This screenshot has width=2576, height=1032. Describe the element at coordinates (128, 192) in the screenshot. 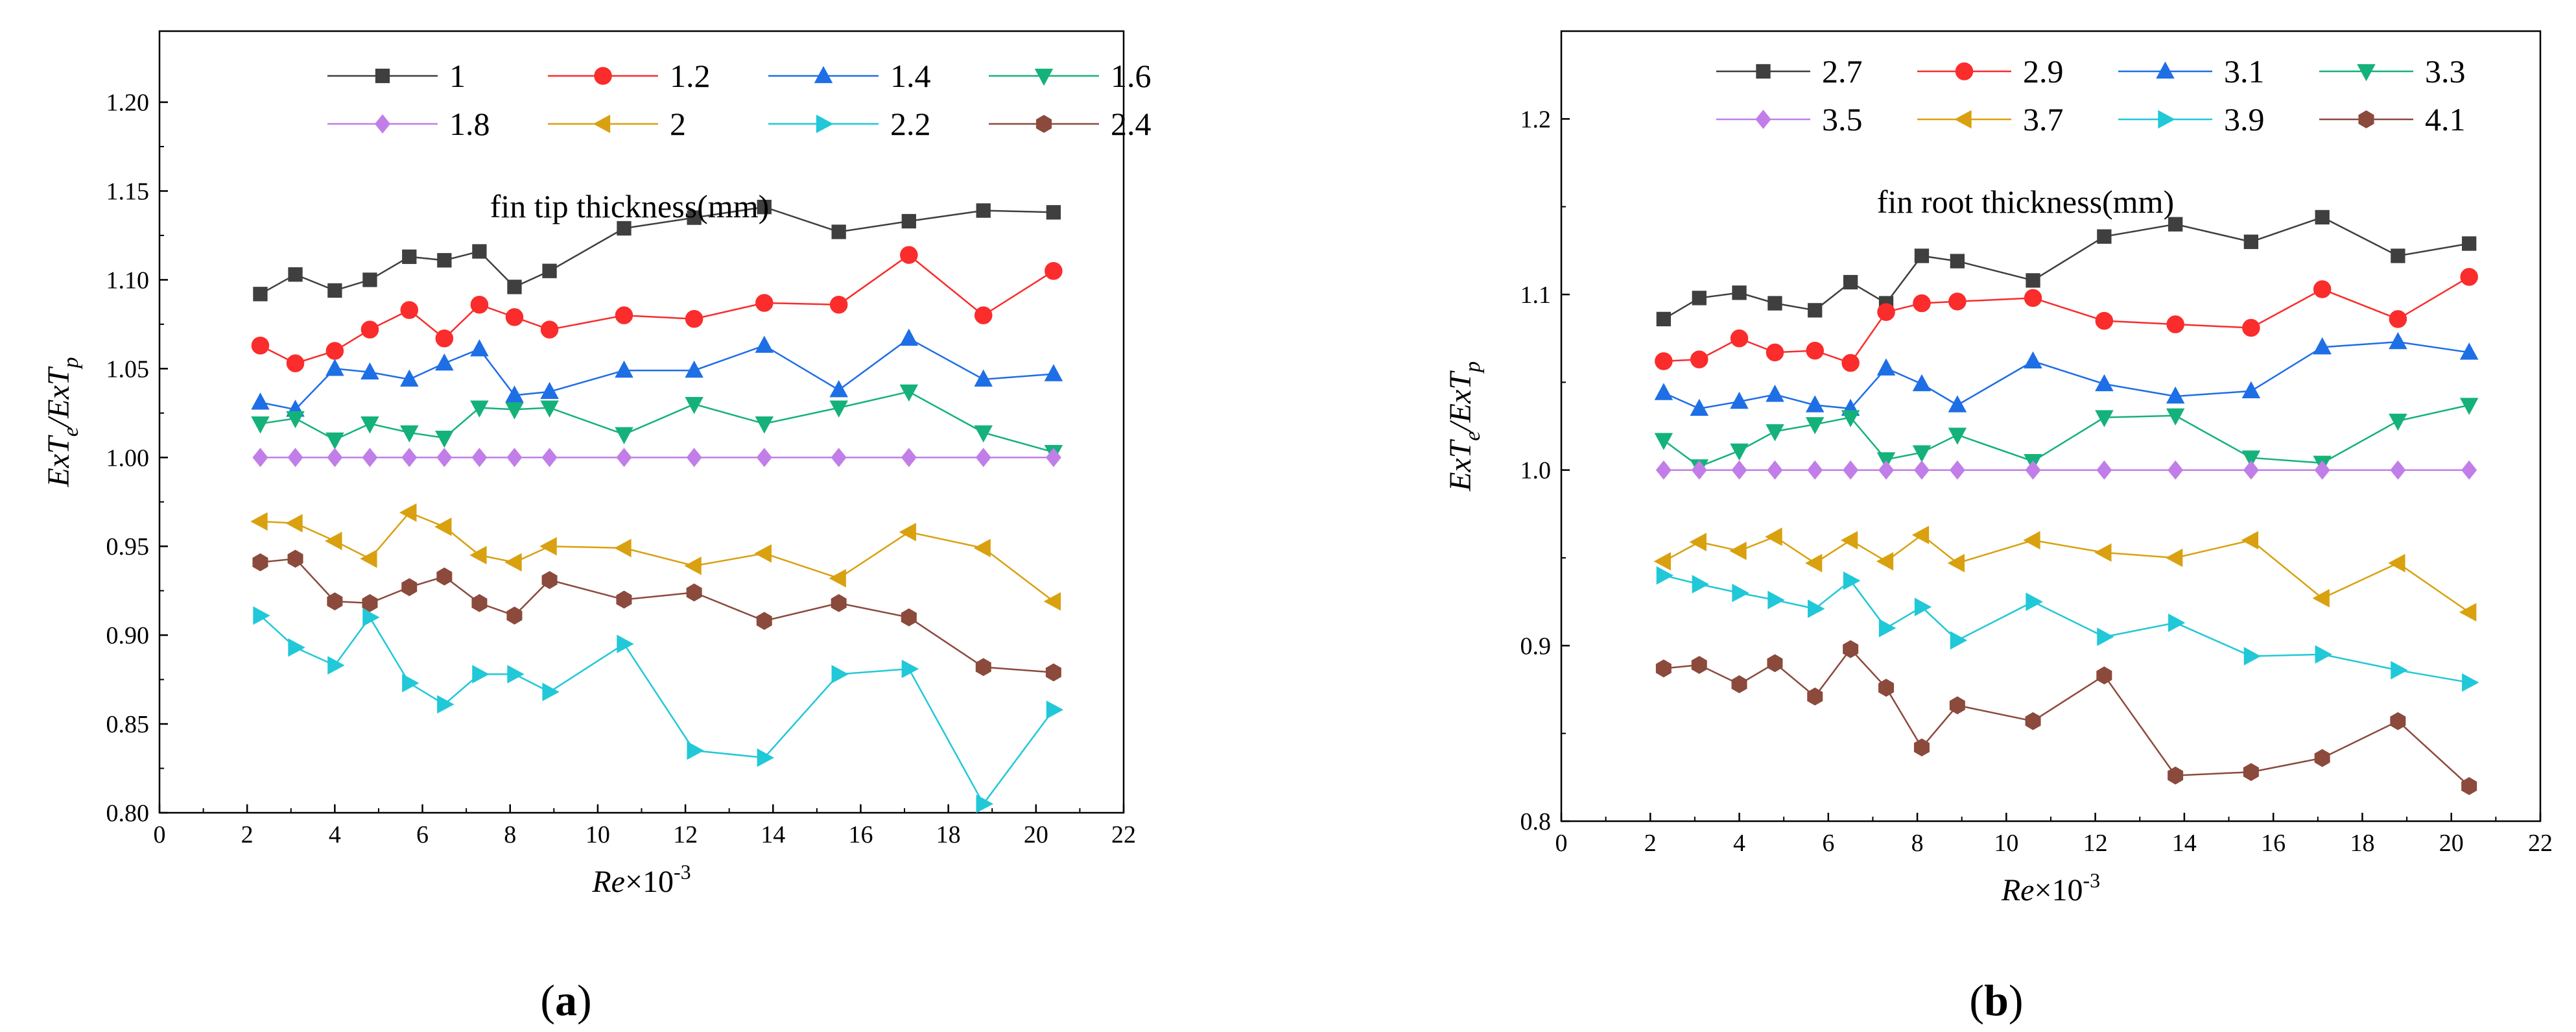

I see `y-tick-label: 1.15` at that location.